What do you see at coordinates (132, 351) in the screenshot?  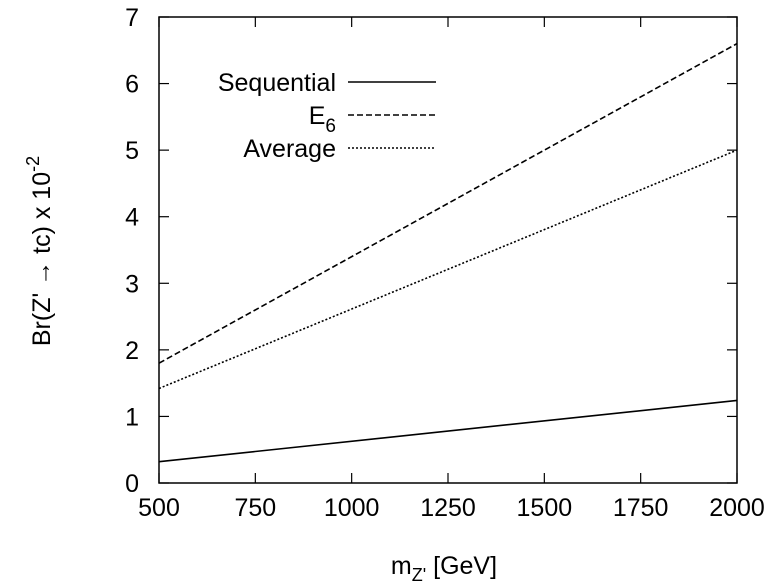 I see `y-tick-label-2: 2` at bounding box center [132, 351].